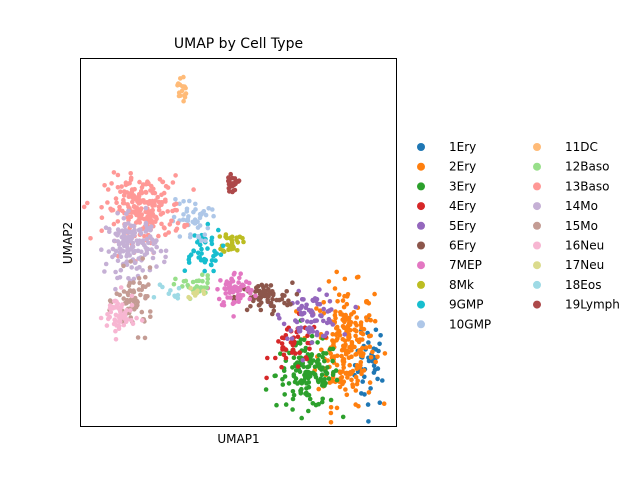  I want to click on point-10GMP, so click(208, 228).